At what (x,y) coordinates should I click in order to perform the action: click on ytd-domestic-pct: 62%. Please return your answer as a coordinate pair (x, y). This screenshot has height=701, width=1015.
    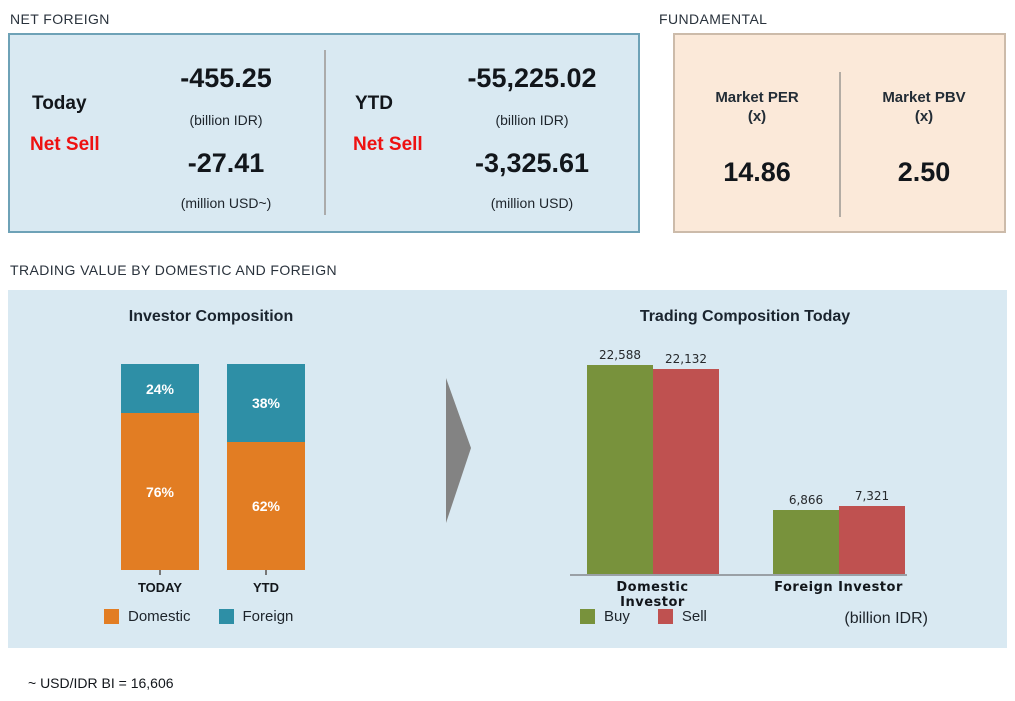
    Looking at the image, I should click on (266, 506).